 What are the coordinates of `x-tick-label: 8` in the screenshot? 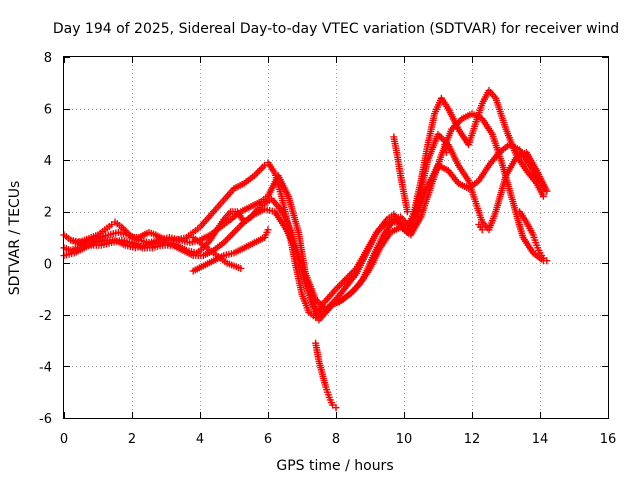 It's located at (336, 439).